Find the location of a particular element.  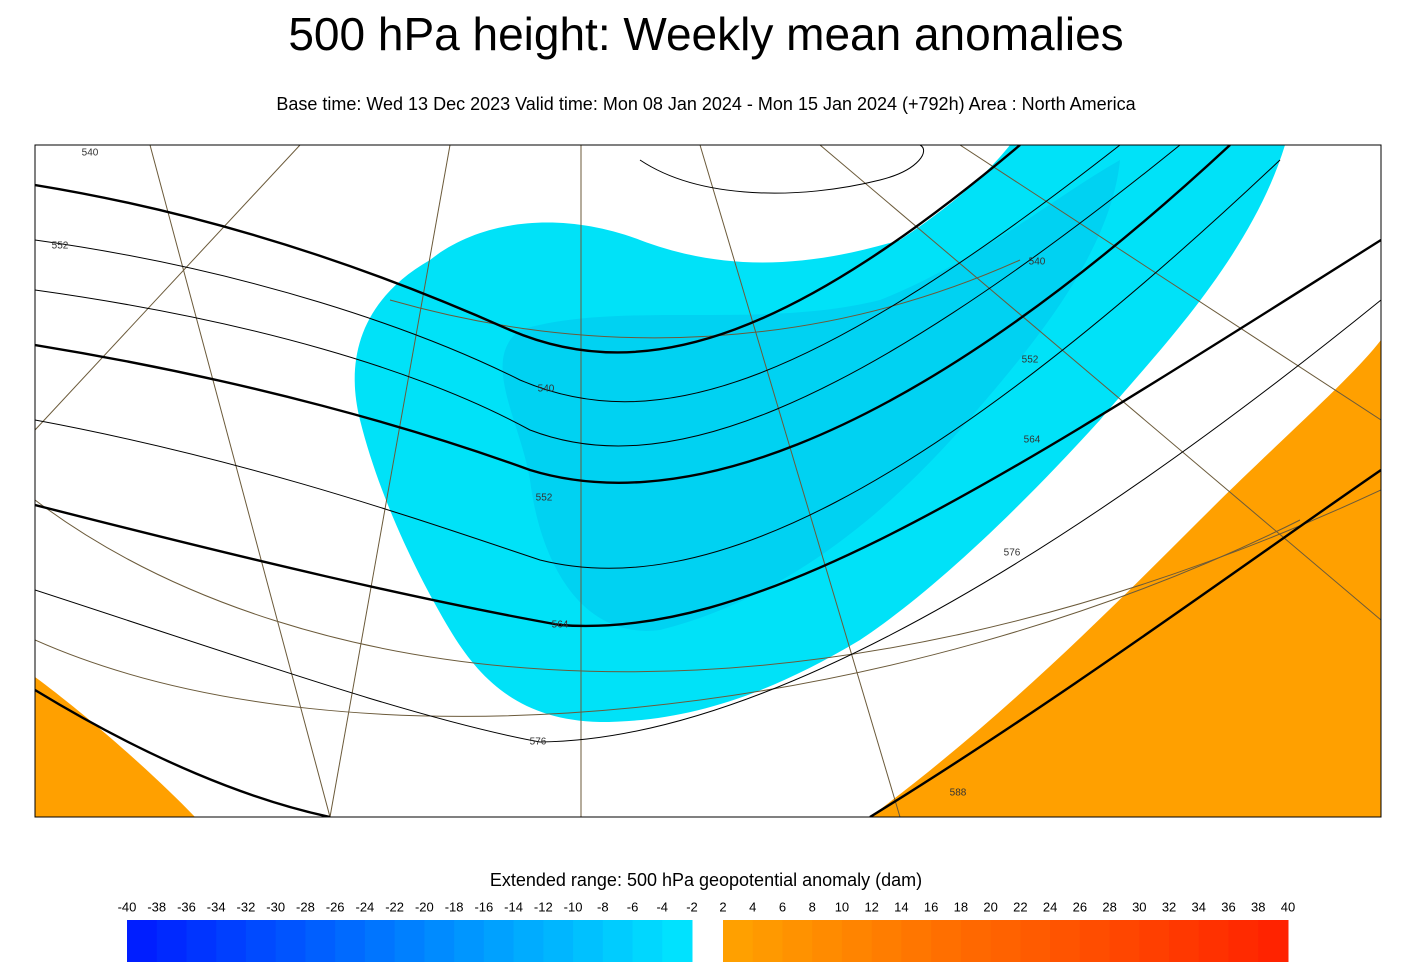

colorbar-tick-label: -6 is located at coordinates (633, 906).